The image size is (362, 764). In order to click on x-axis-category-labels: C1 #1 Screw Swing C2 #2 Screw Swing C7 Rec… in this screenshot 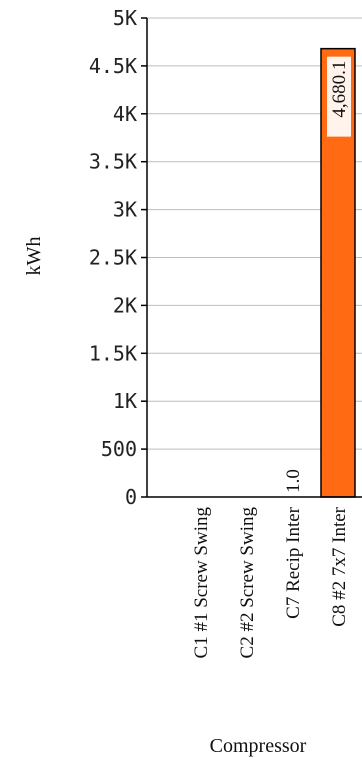, I will do `click(270, 582)`.